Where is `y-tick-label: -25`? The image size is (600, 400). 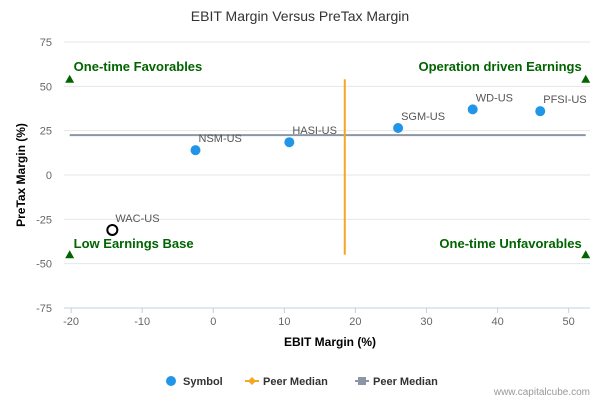
y-tick-label: -25 is located at coordinates (44, 220).